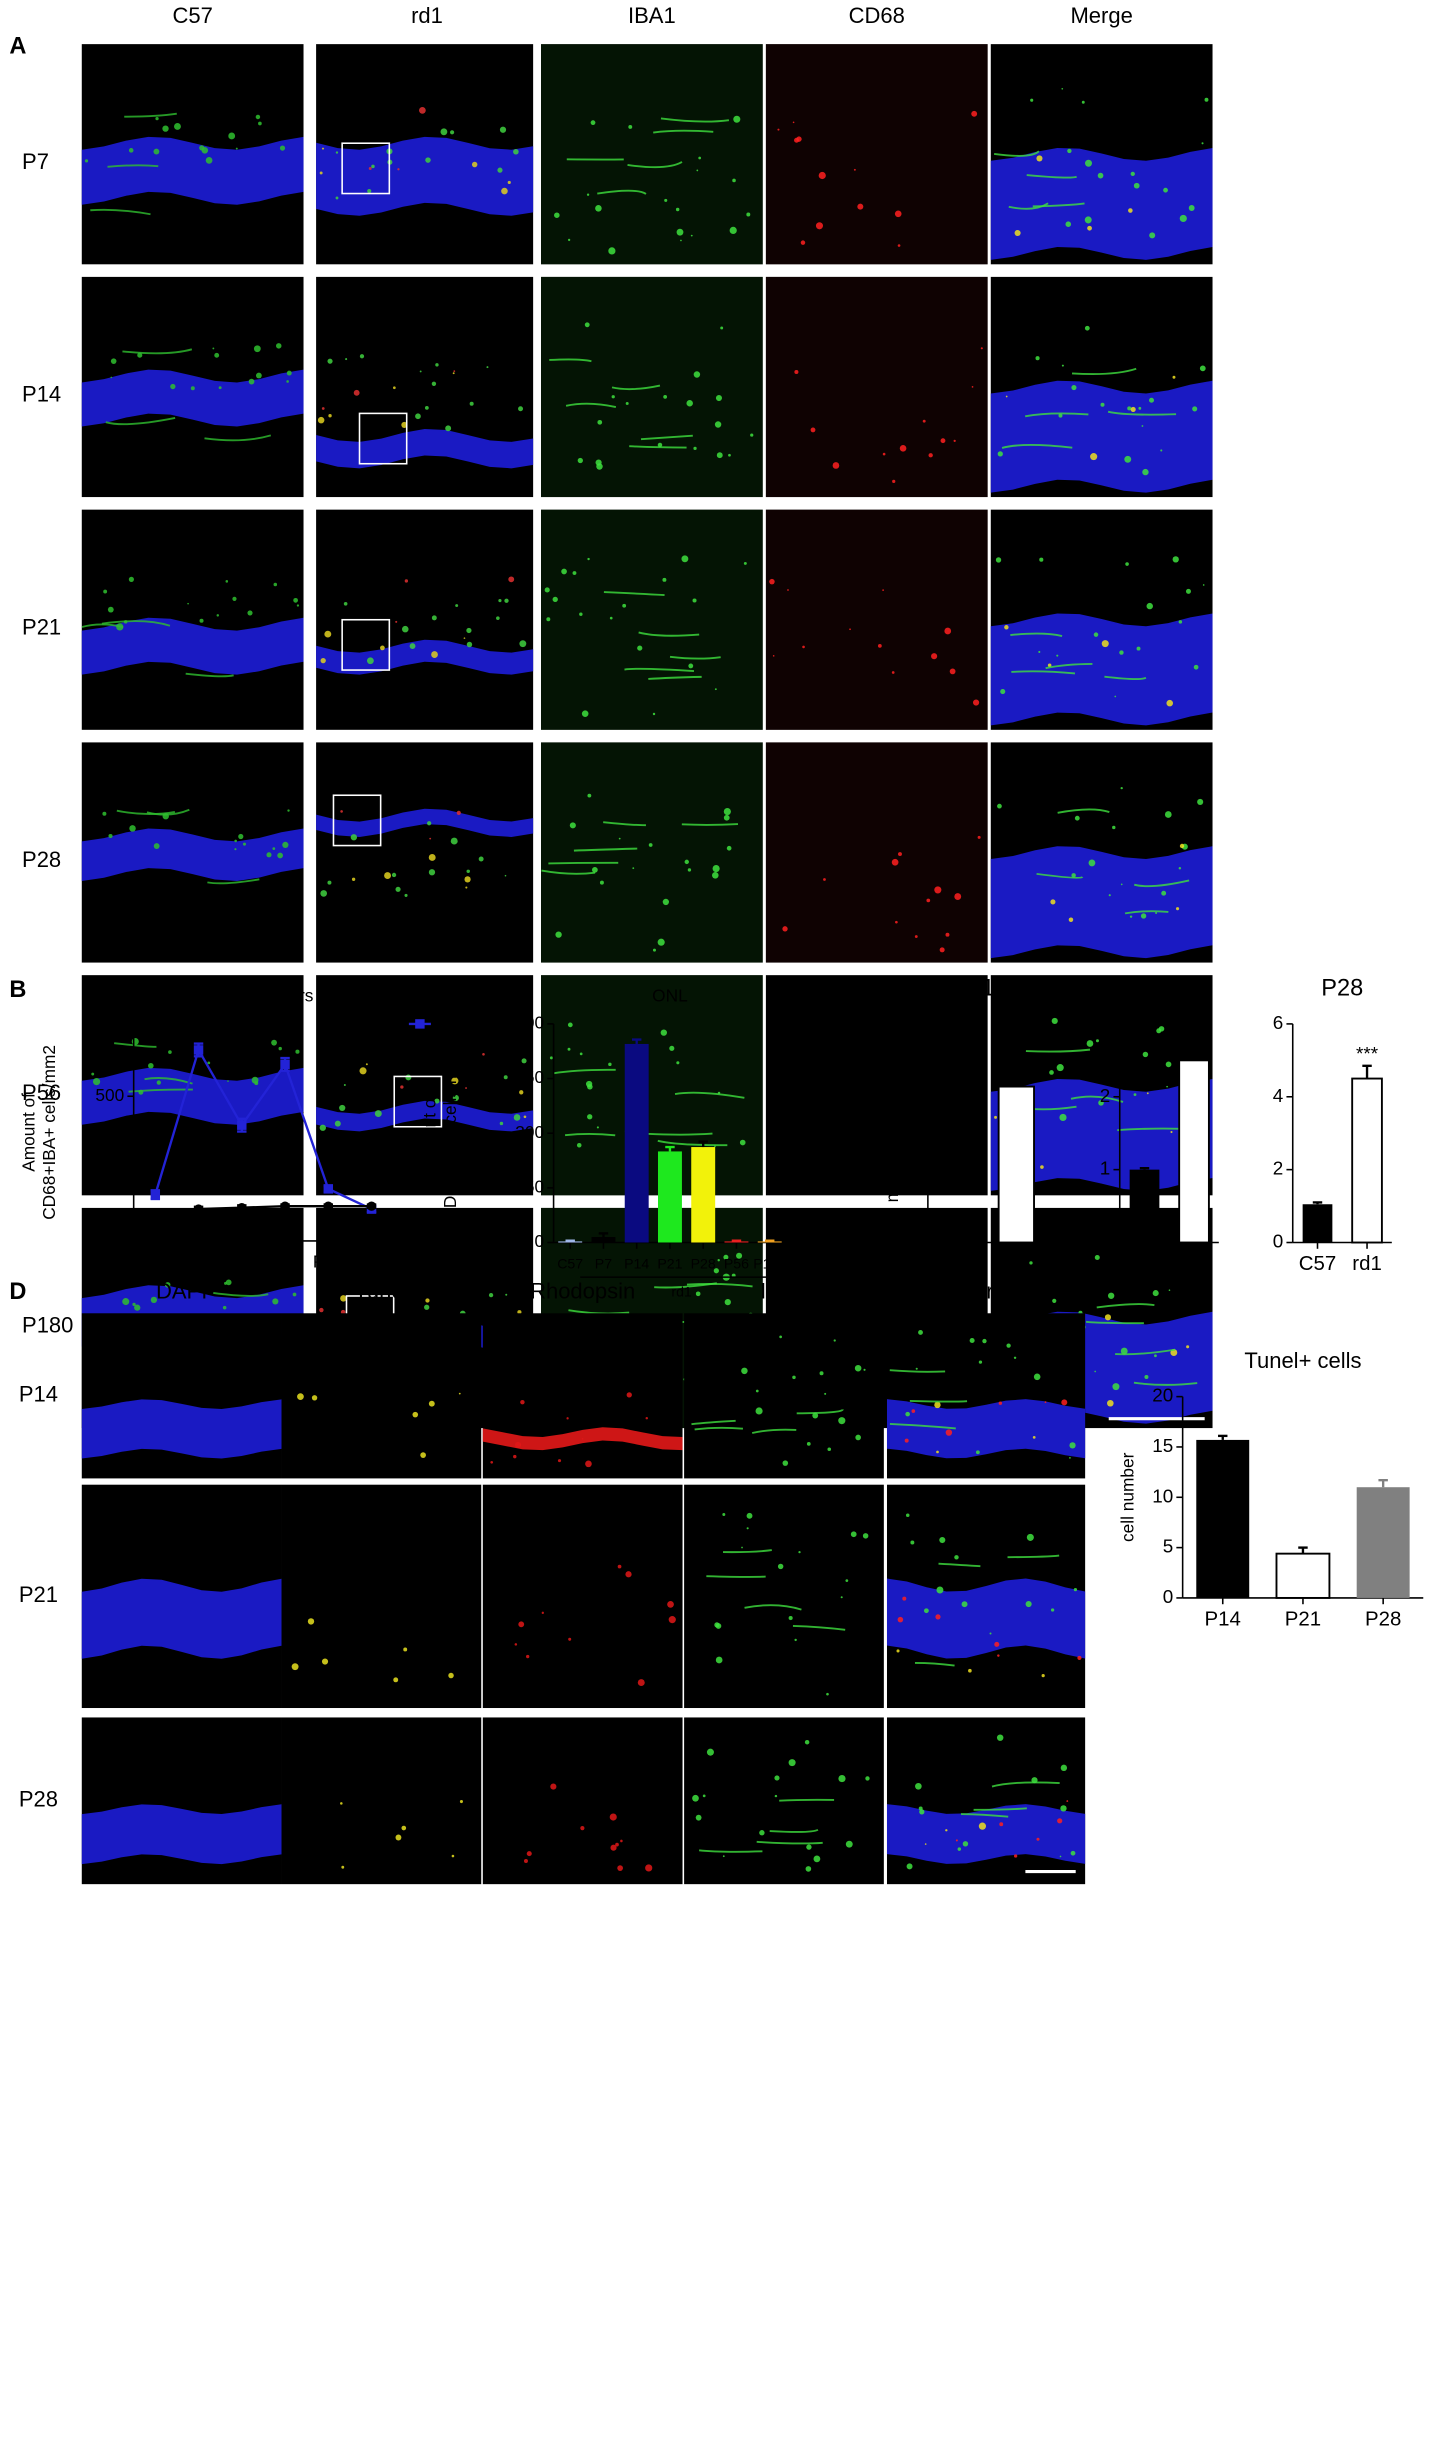 This screenshot has width=1450, height=2463. I want to click on y-tick-label: 600, so click(529, 1022).